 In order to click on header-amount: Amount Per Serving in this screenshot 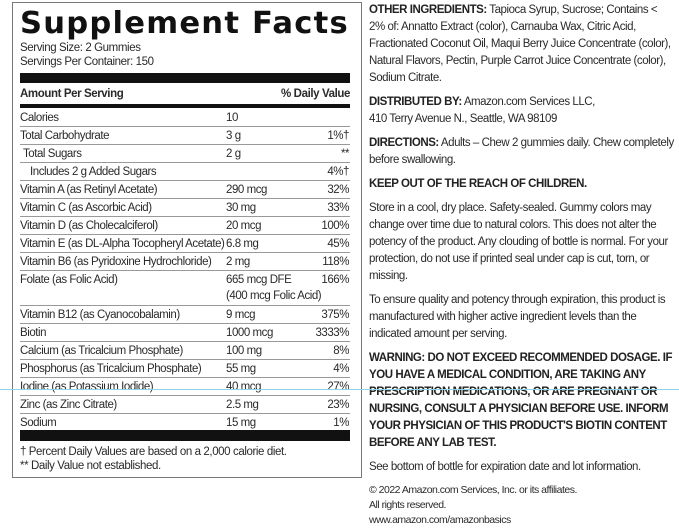, I will do `click(72, 94)`.